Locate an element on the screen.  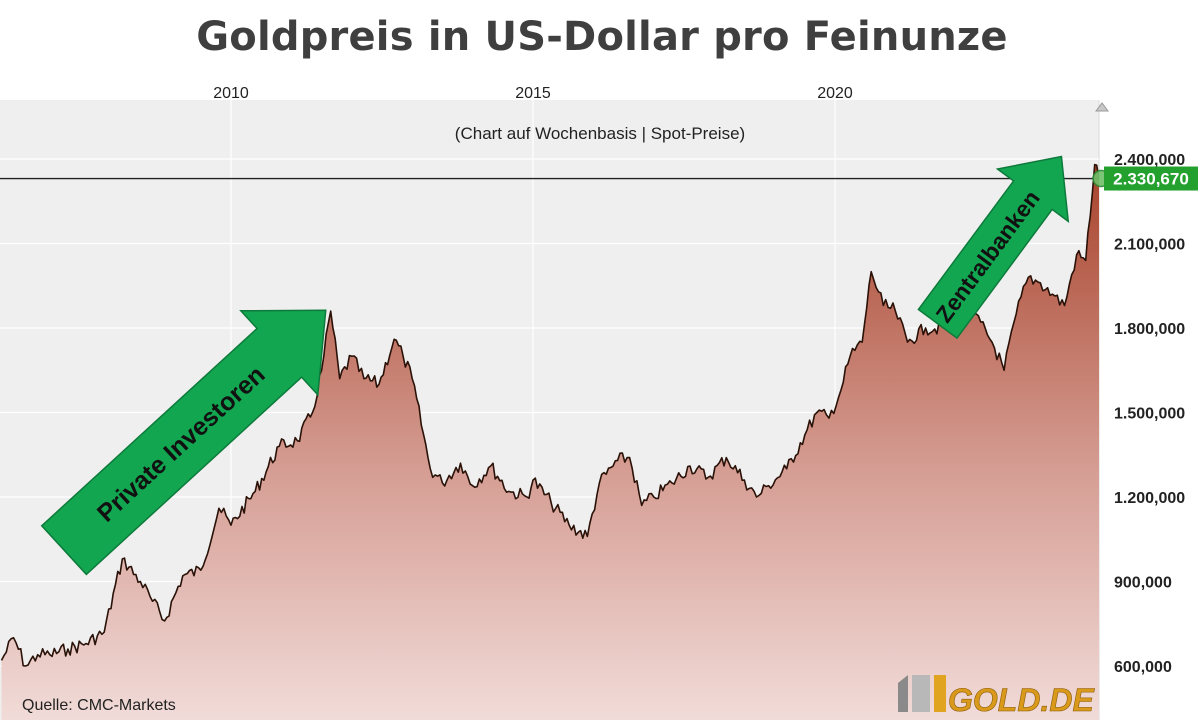
gold-de-logo: GOLD.DE is located at coordinates (997, 696).